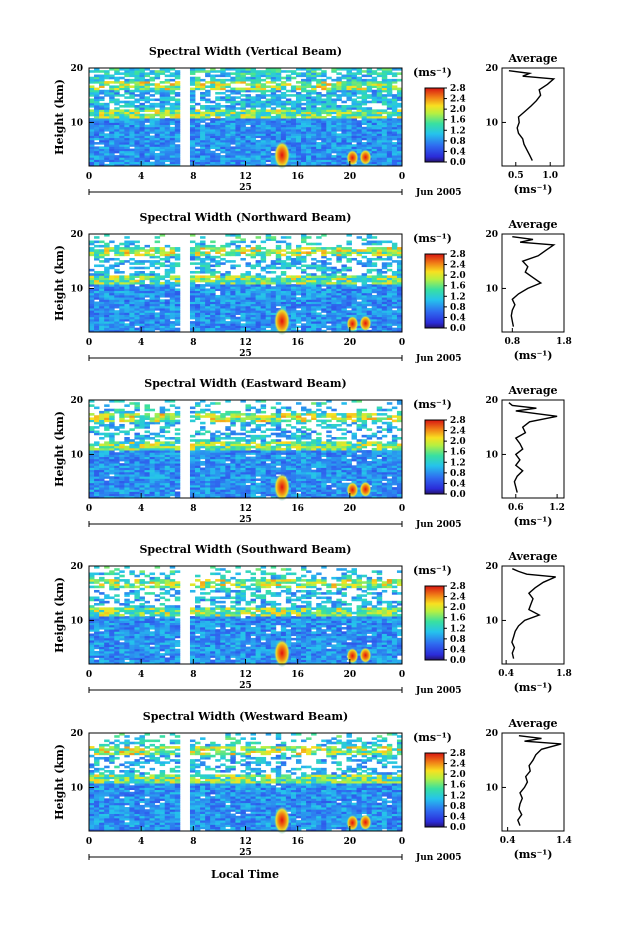 This screenshot has width=621, height=929. I want to click on colorbar-tick: 2.8, so click(458, 255).